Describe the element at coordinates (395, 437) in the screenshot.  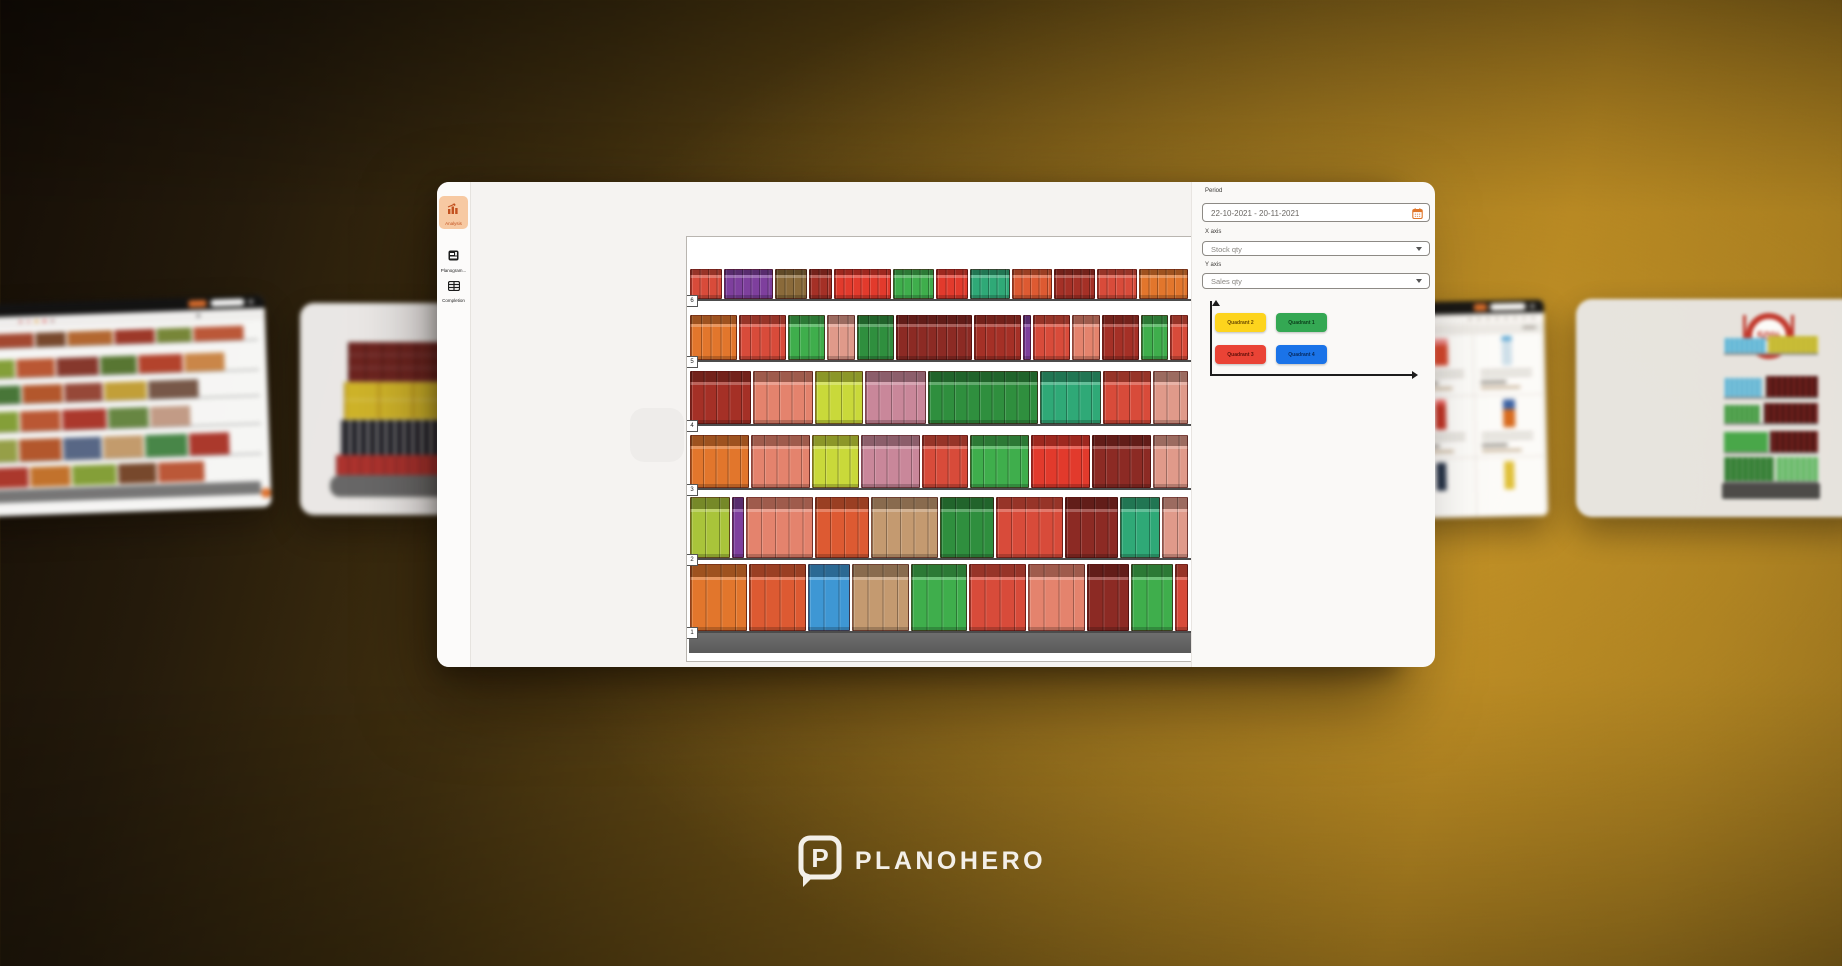
I see `bottles-dark` at that location.